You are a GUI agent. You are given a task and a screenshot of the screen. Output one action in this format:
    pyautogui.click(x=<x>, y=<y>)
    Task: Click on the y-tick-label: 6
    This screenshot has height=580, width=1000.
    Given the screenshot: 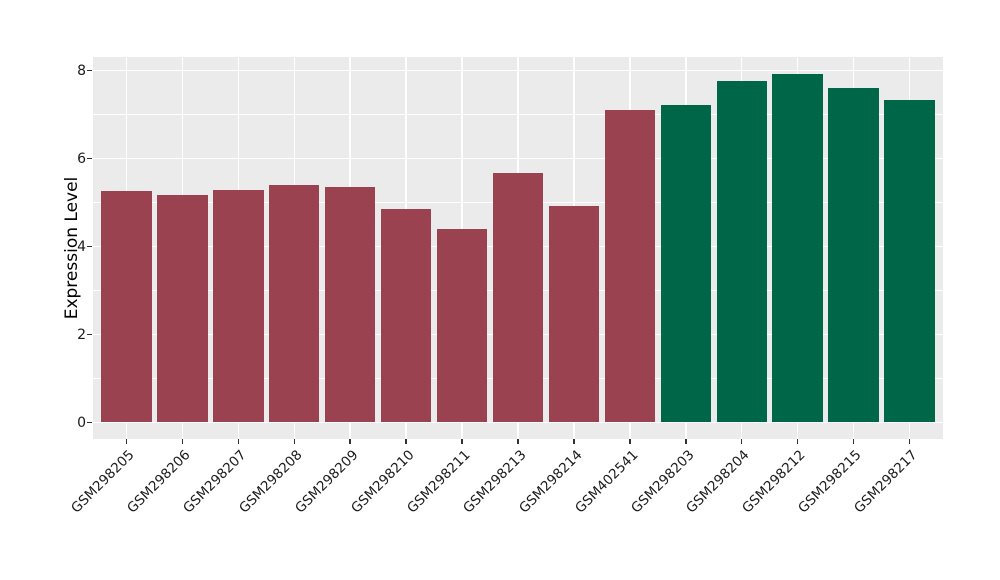 What is the action you would take?
    pyautogui.click(x=81, y=158)
    